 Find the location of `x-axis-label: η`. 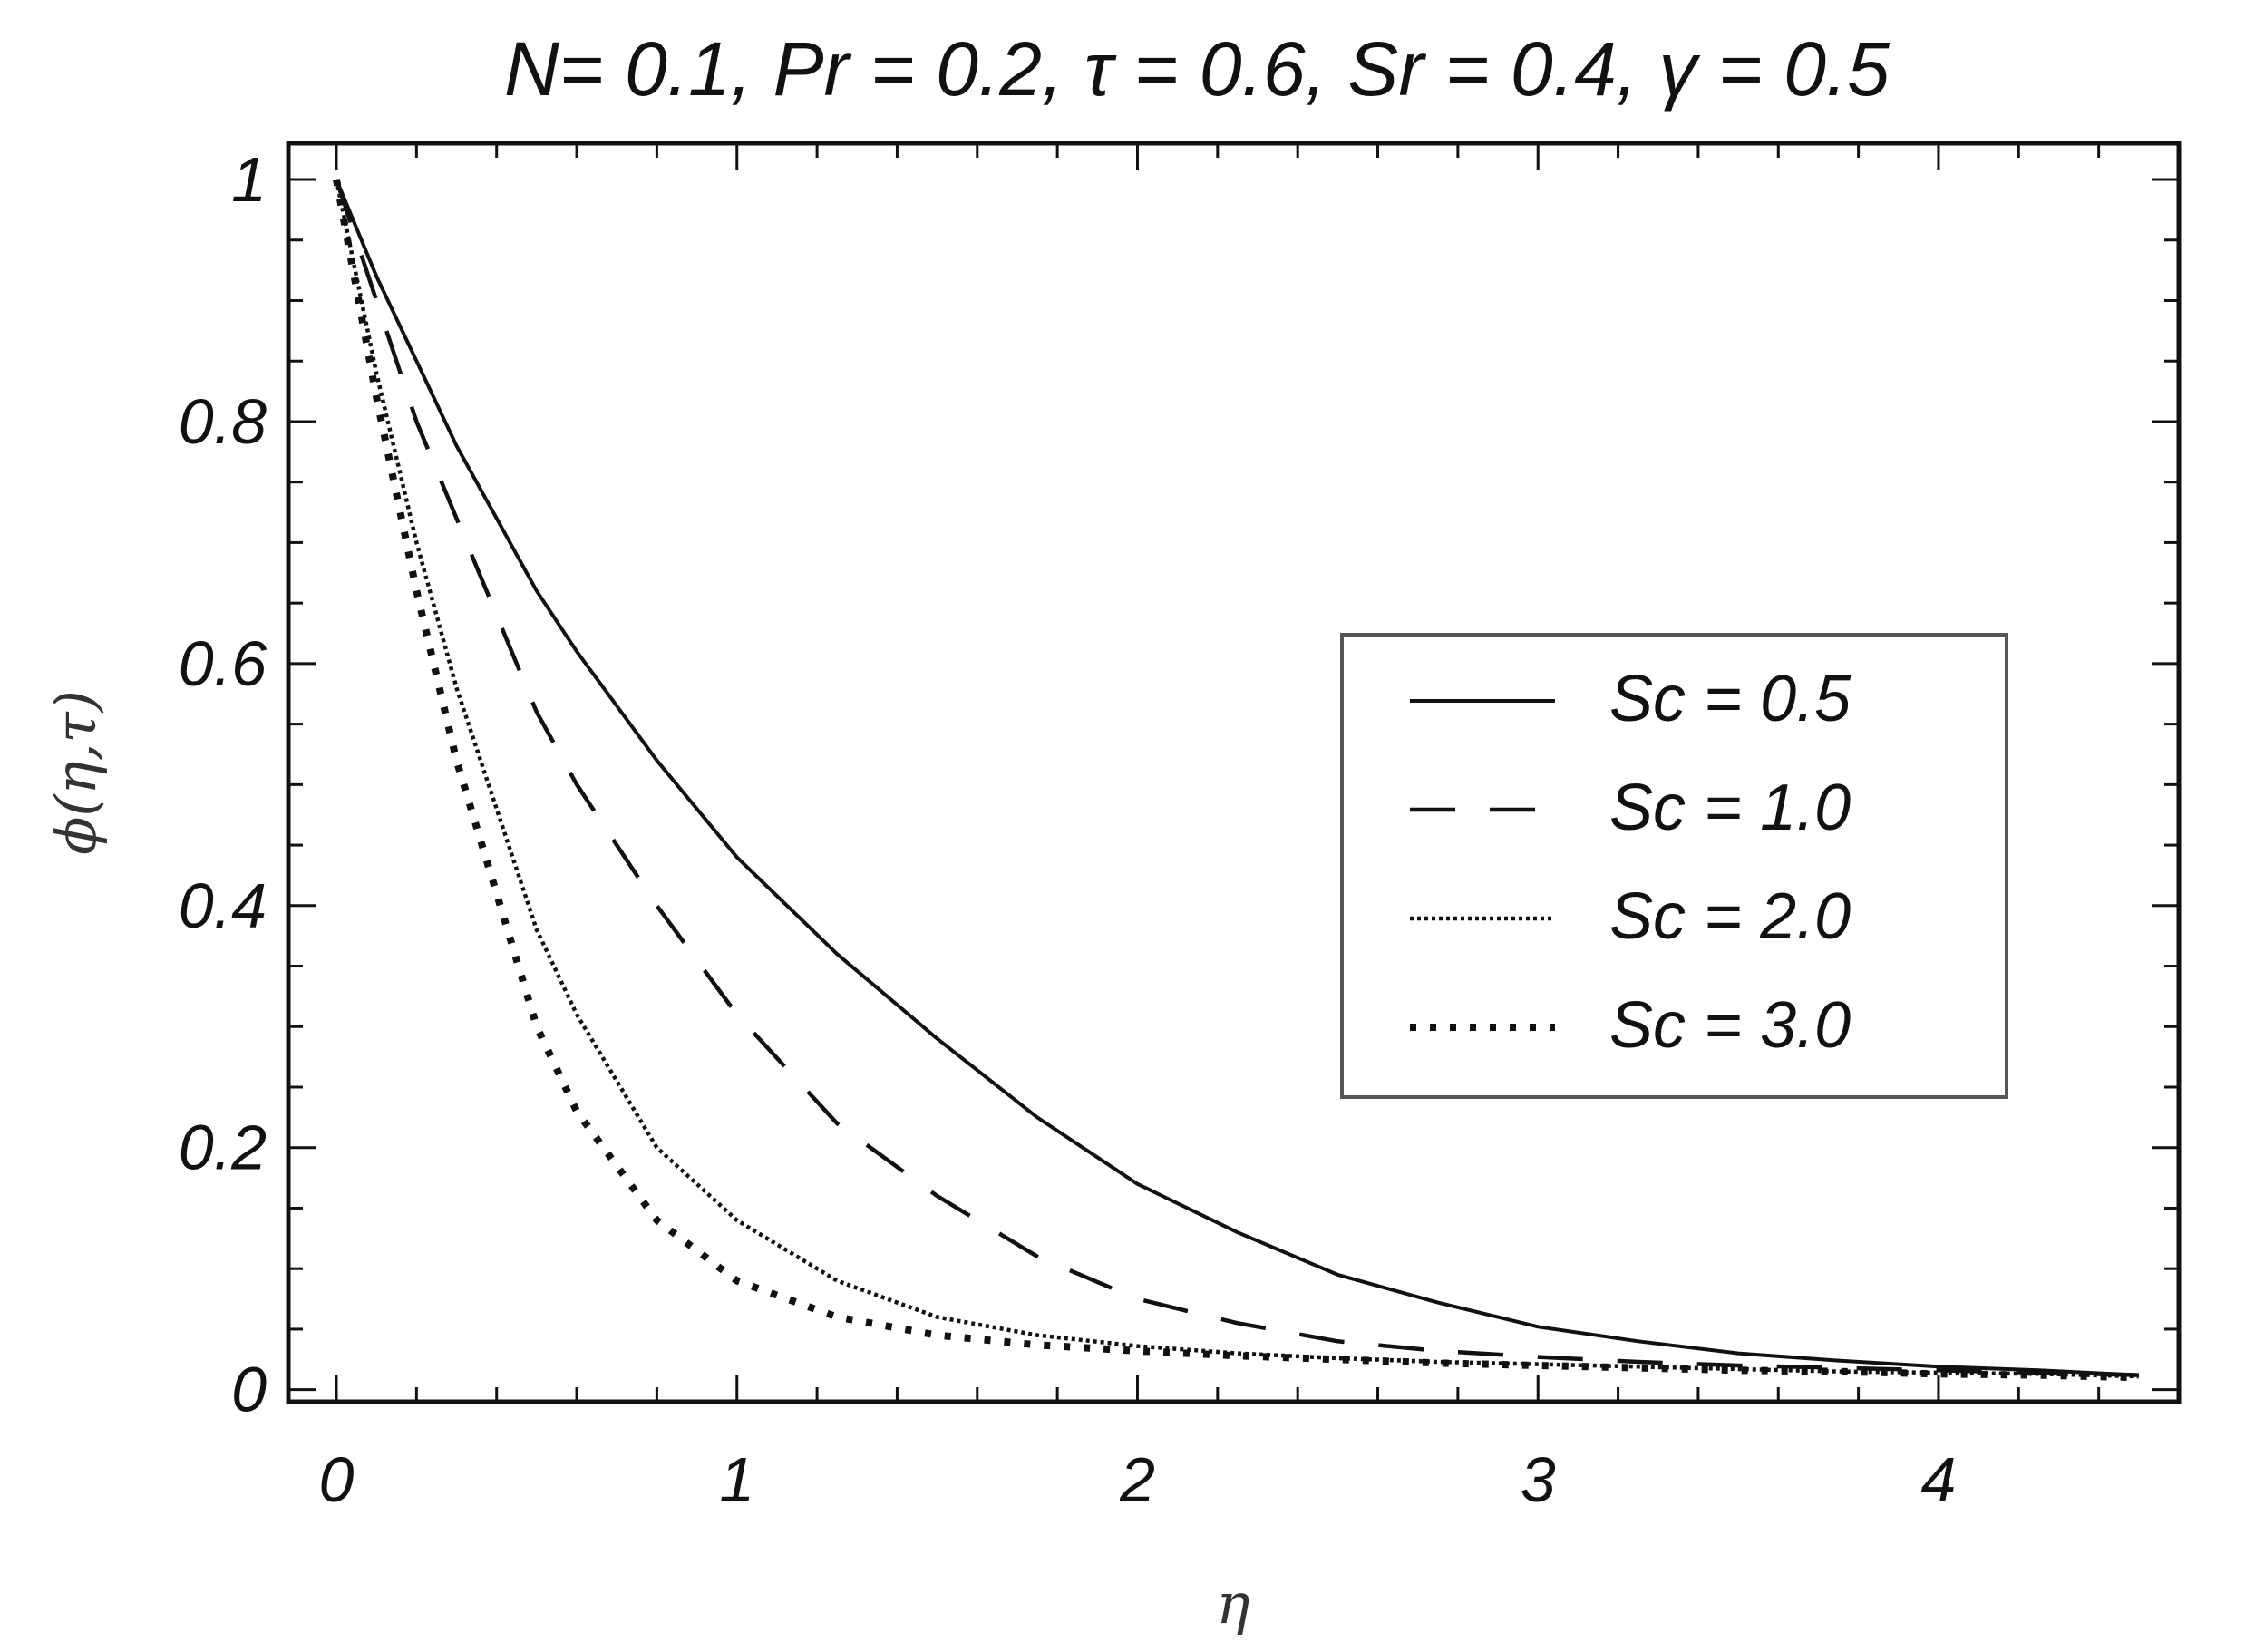

x-axis-label: η is located at coordinates (1232, 1603).